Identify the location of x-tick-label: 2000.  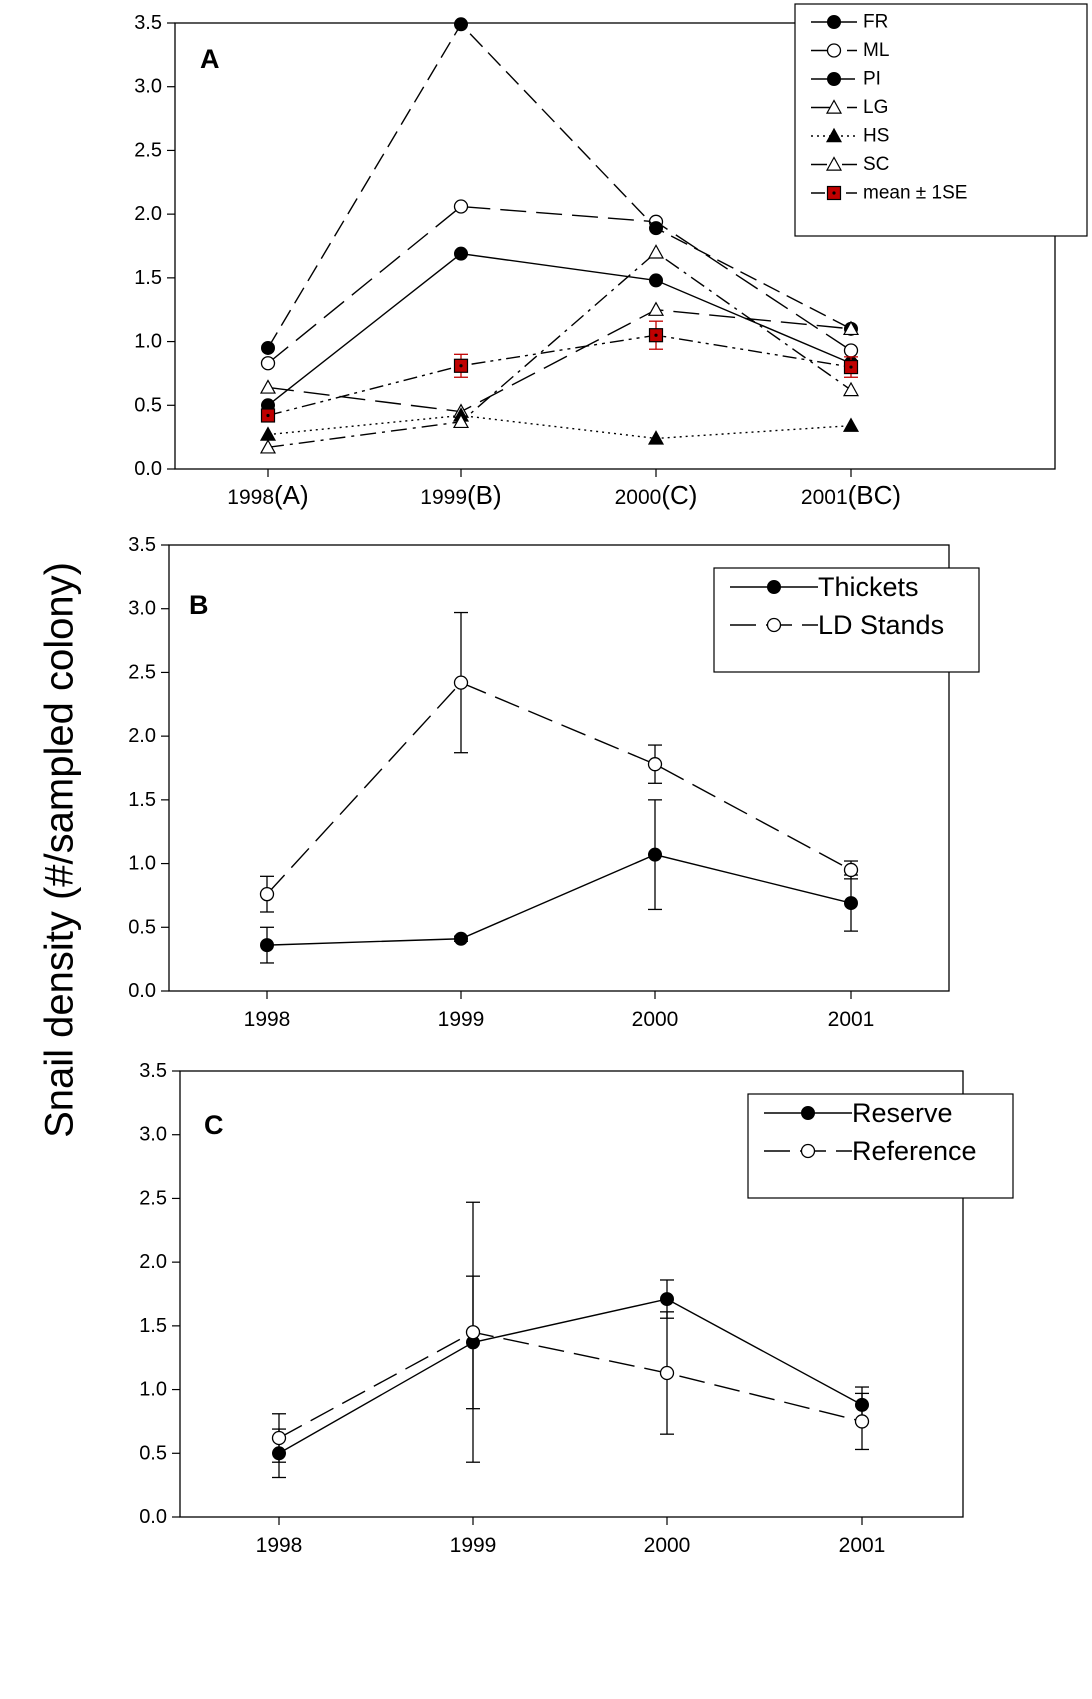
(655, 1019).